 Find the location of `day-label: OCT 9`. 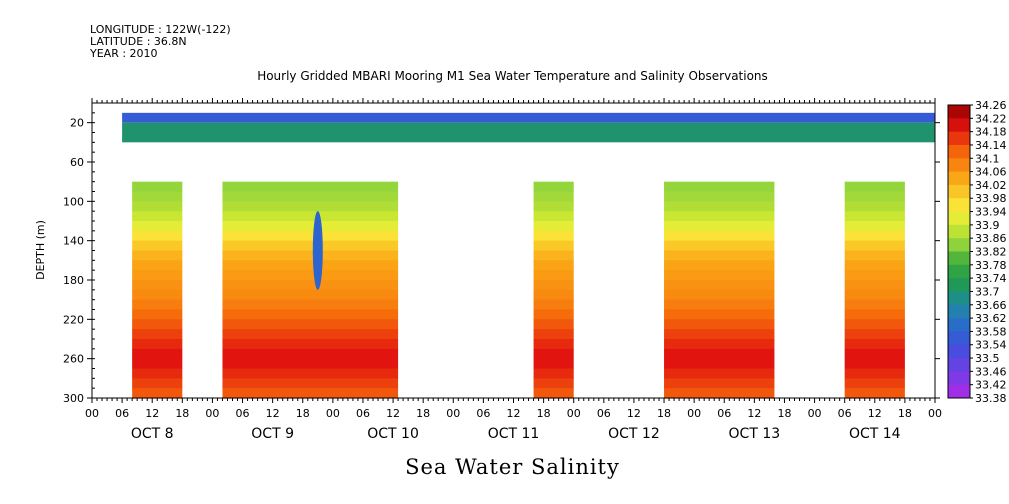

day-label: OCT 9 is located at coordinates (272, 434).